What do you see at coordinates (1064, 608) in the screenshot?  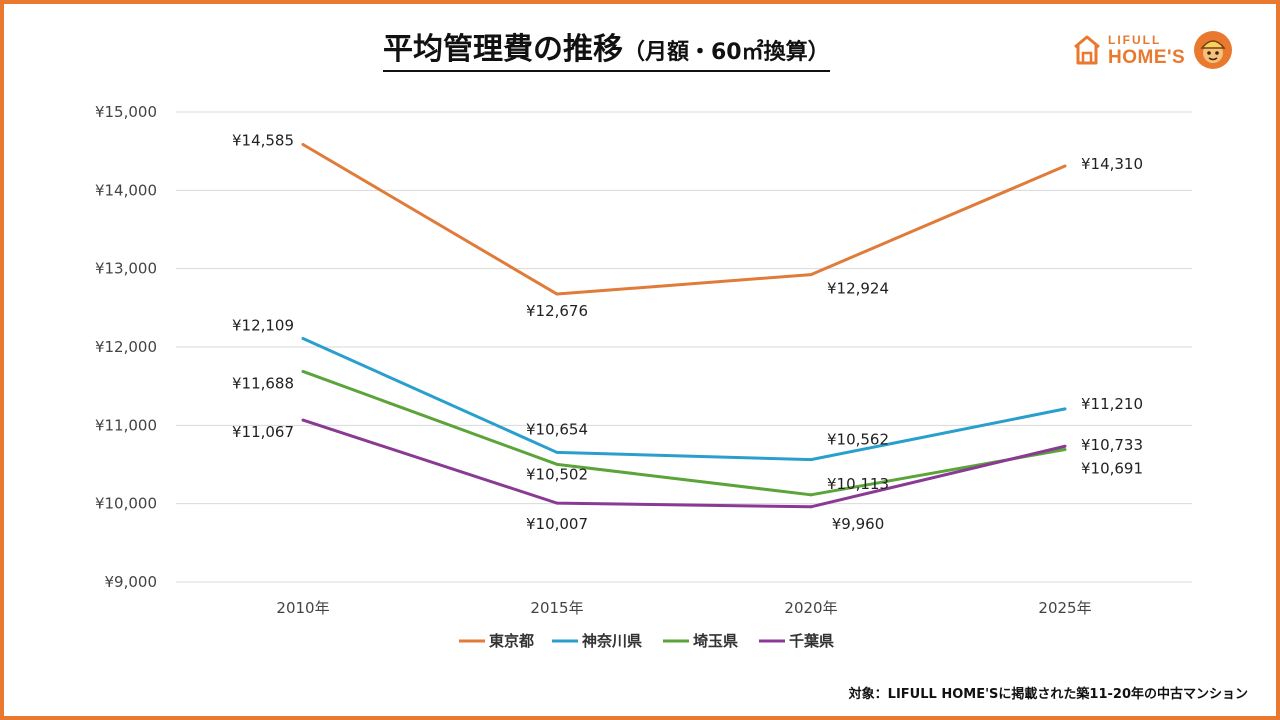 I see `x-tick-label: 2025年` at bounding box center [1064, 608].